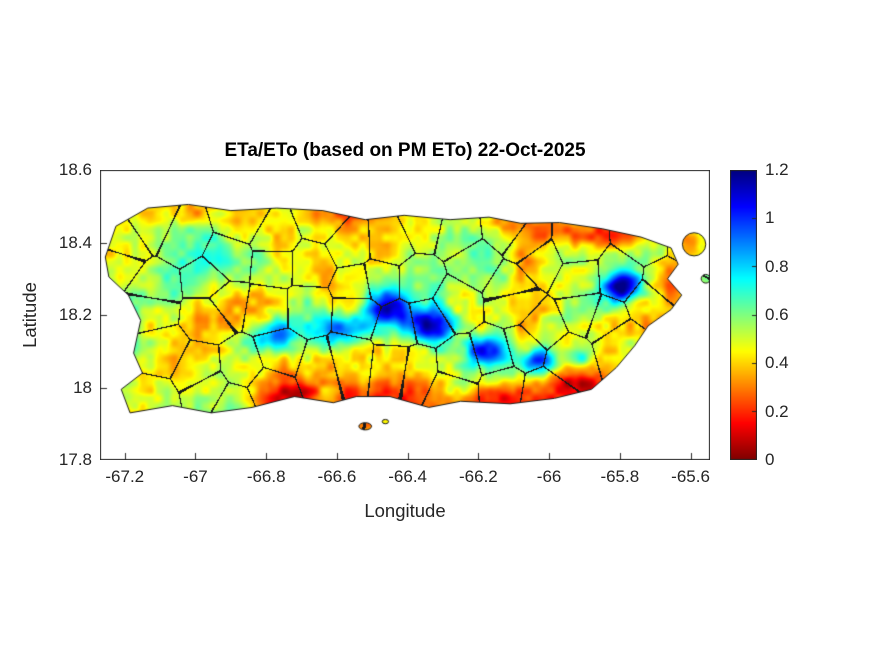 The width and height of the screenshot is (875, 656). Describe the element at coordinates (195, 476) in the screenshot. I see `x-tick-label: -67` at that location.